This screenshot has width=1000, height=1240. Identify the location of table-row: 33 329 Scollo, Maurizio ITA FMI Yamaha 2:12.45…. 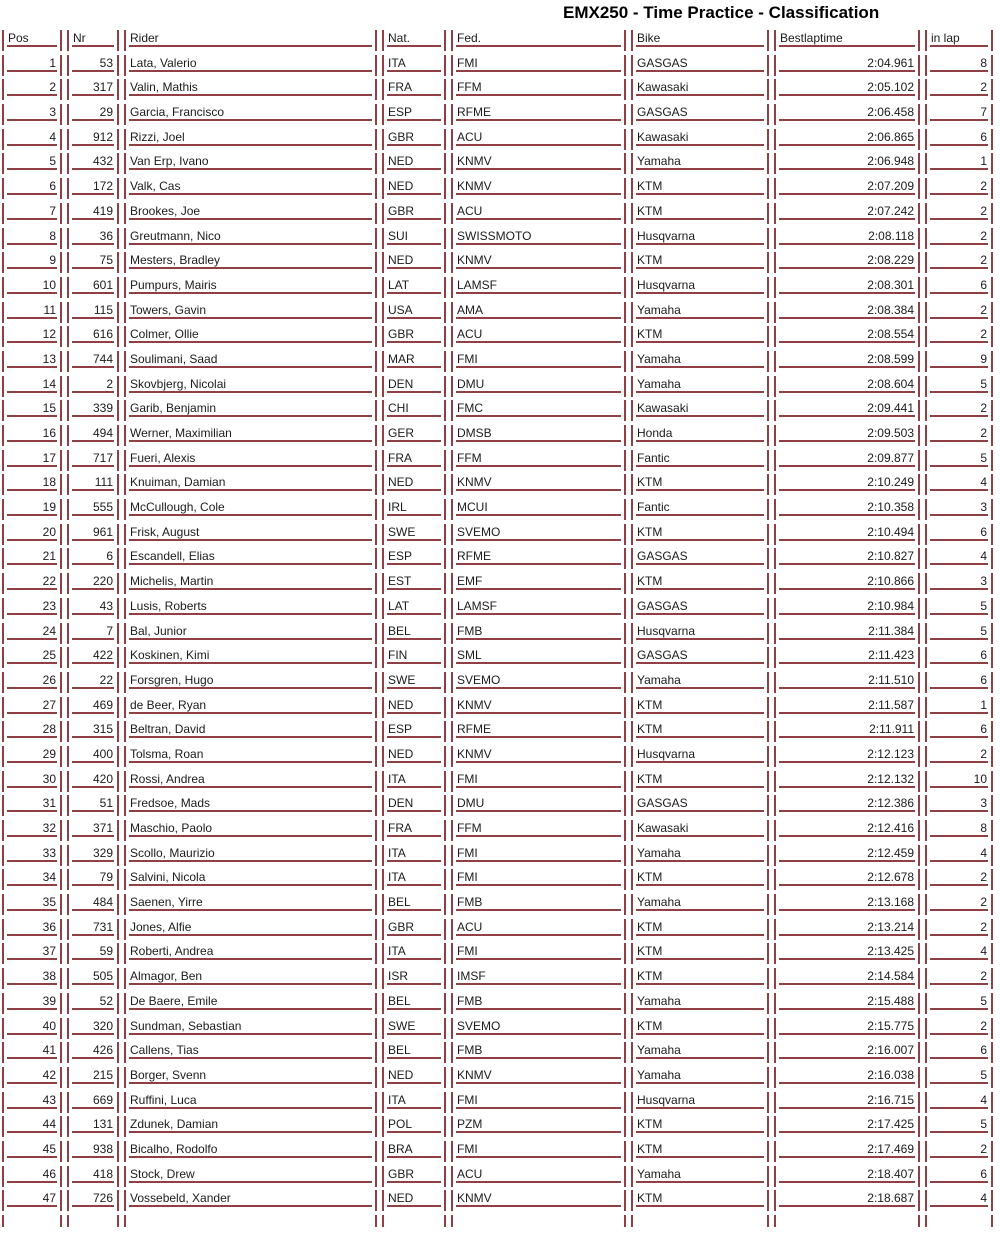
(498, 857).